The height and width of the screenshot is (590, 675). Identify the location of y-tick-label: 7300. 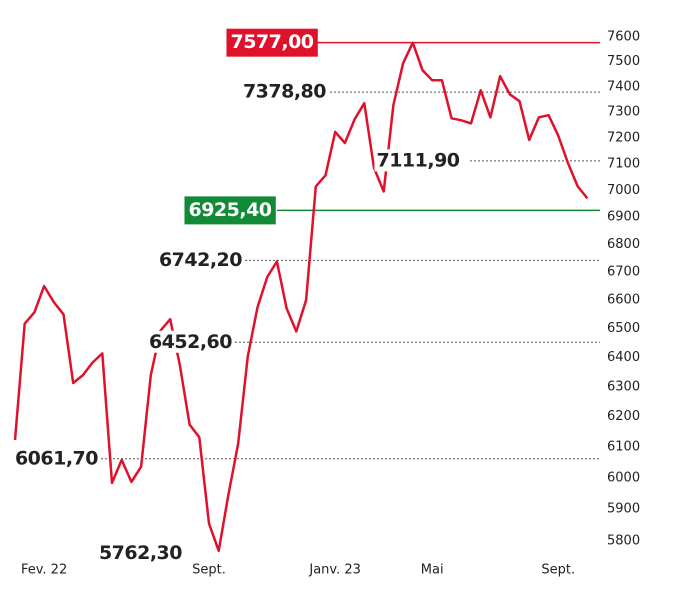
(623, 112).